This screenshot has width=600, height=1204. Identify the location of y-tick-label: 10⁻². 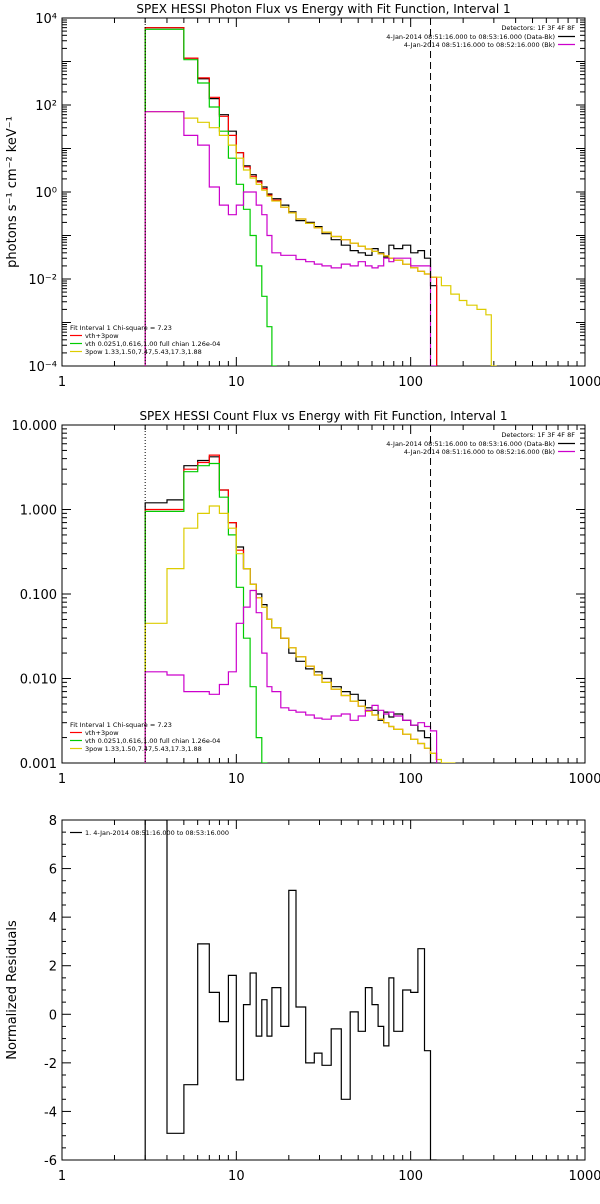
(42, 280).